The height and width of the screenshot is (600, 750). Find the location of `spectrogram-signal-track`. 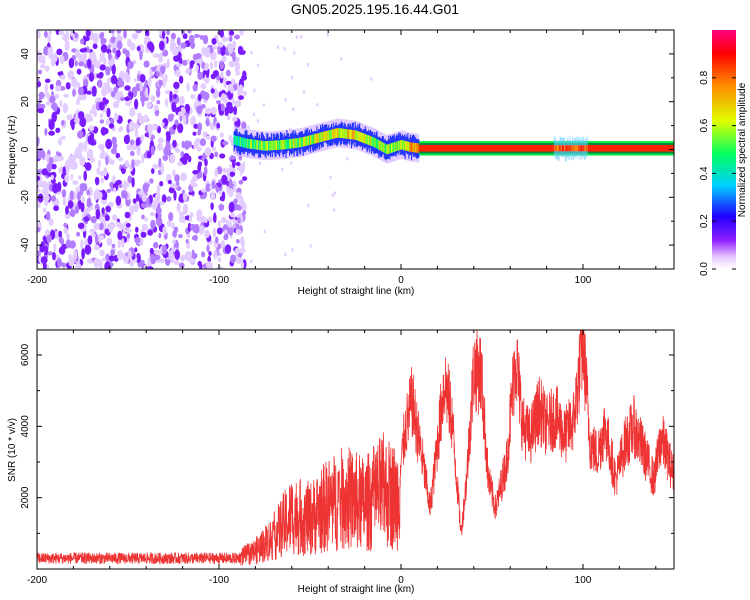

spectrogram-signal-track is located at coordinates (453, 141).